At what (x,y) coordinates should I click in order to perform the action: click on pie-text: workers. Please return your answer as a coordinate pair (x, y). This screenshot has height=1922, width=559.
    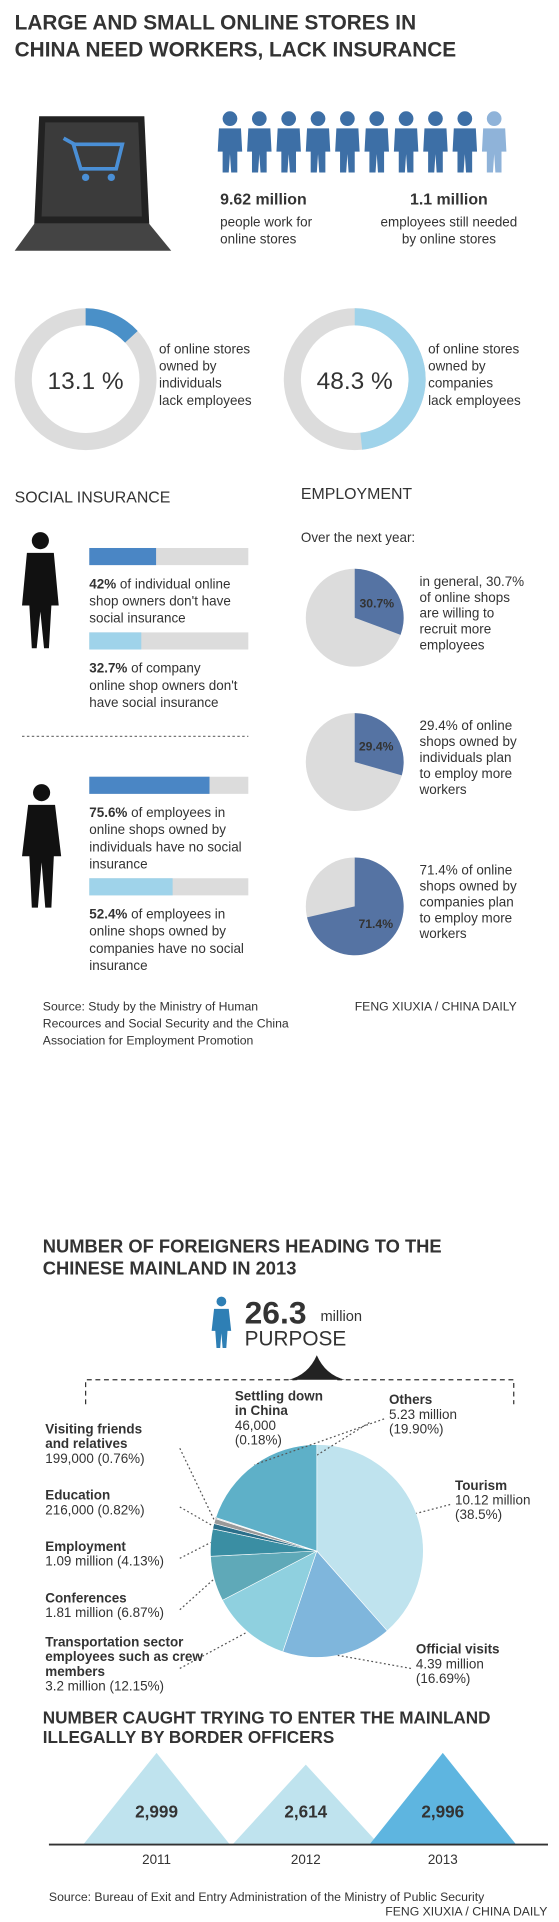
    Looking at the image, I should click on (443, 789).